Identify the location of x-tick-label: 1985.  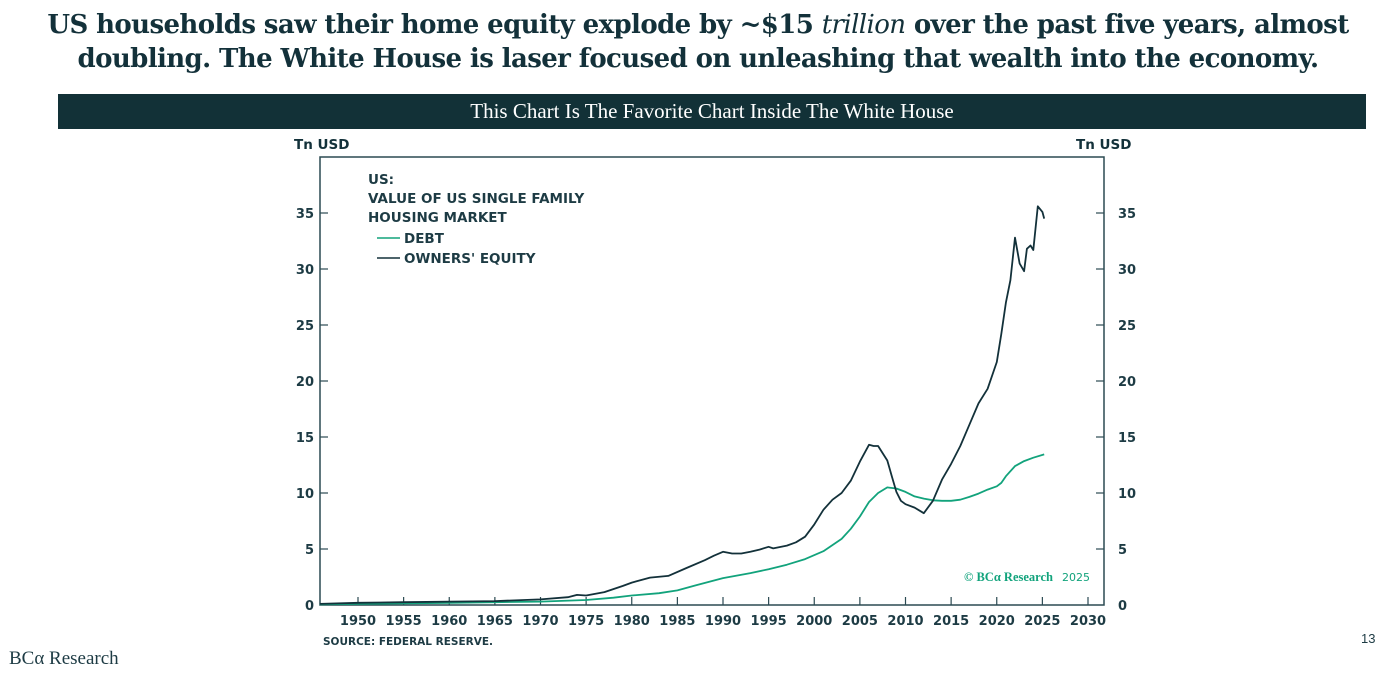
(677, 621).